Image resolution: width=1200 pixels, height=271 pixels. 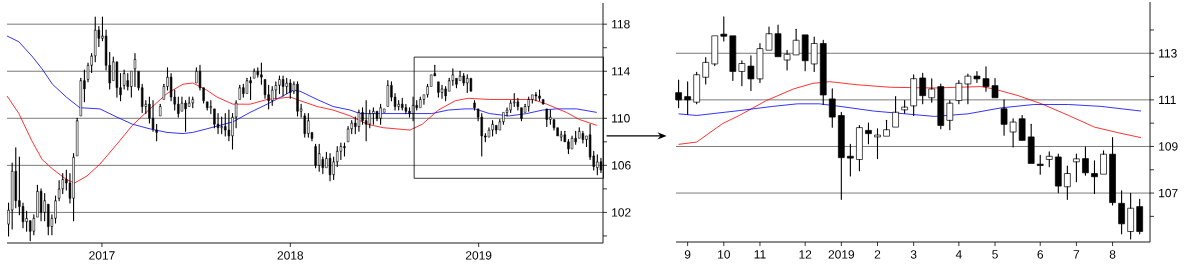 I want to click on x-tick-label: 10, so click(x=724, y=254).